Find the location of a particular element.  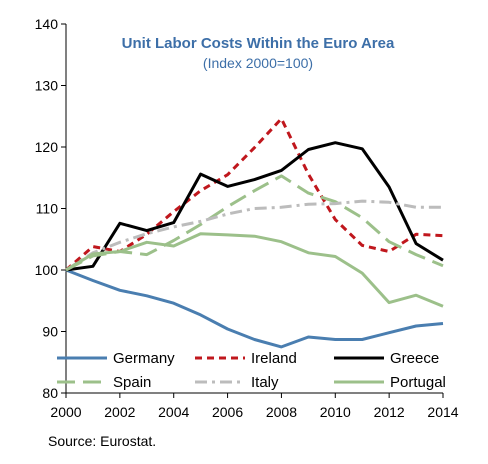

series-line-italy is located at coordinates (254, 235).